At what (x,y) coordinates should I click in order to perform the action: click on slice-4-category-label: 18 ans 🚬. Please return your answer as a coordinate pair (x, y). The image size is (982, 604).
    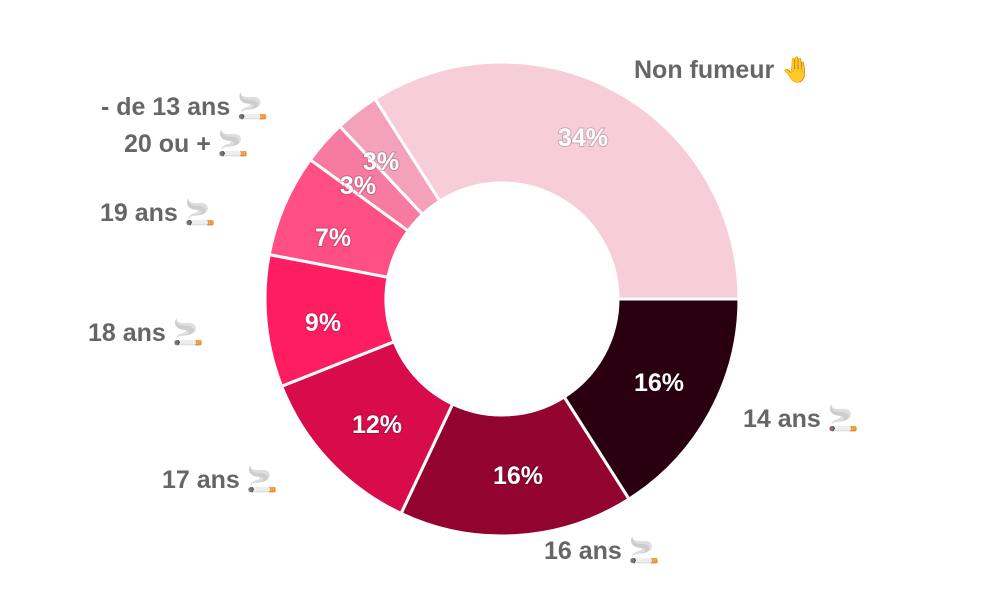
    Looking at the image, I should click on (146, 332).